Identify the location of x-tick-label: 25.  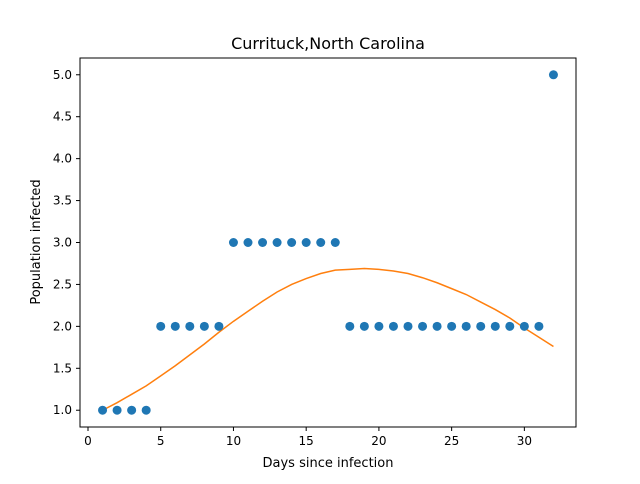
(451, 441).